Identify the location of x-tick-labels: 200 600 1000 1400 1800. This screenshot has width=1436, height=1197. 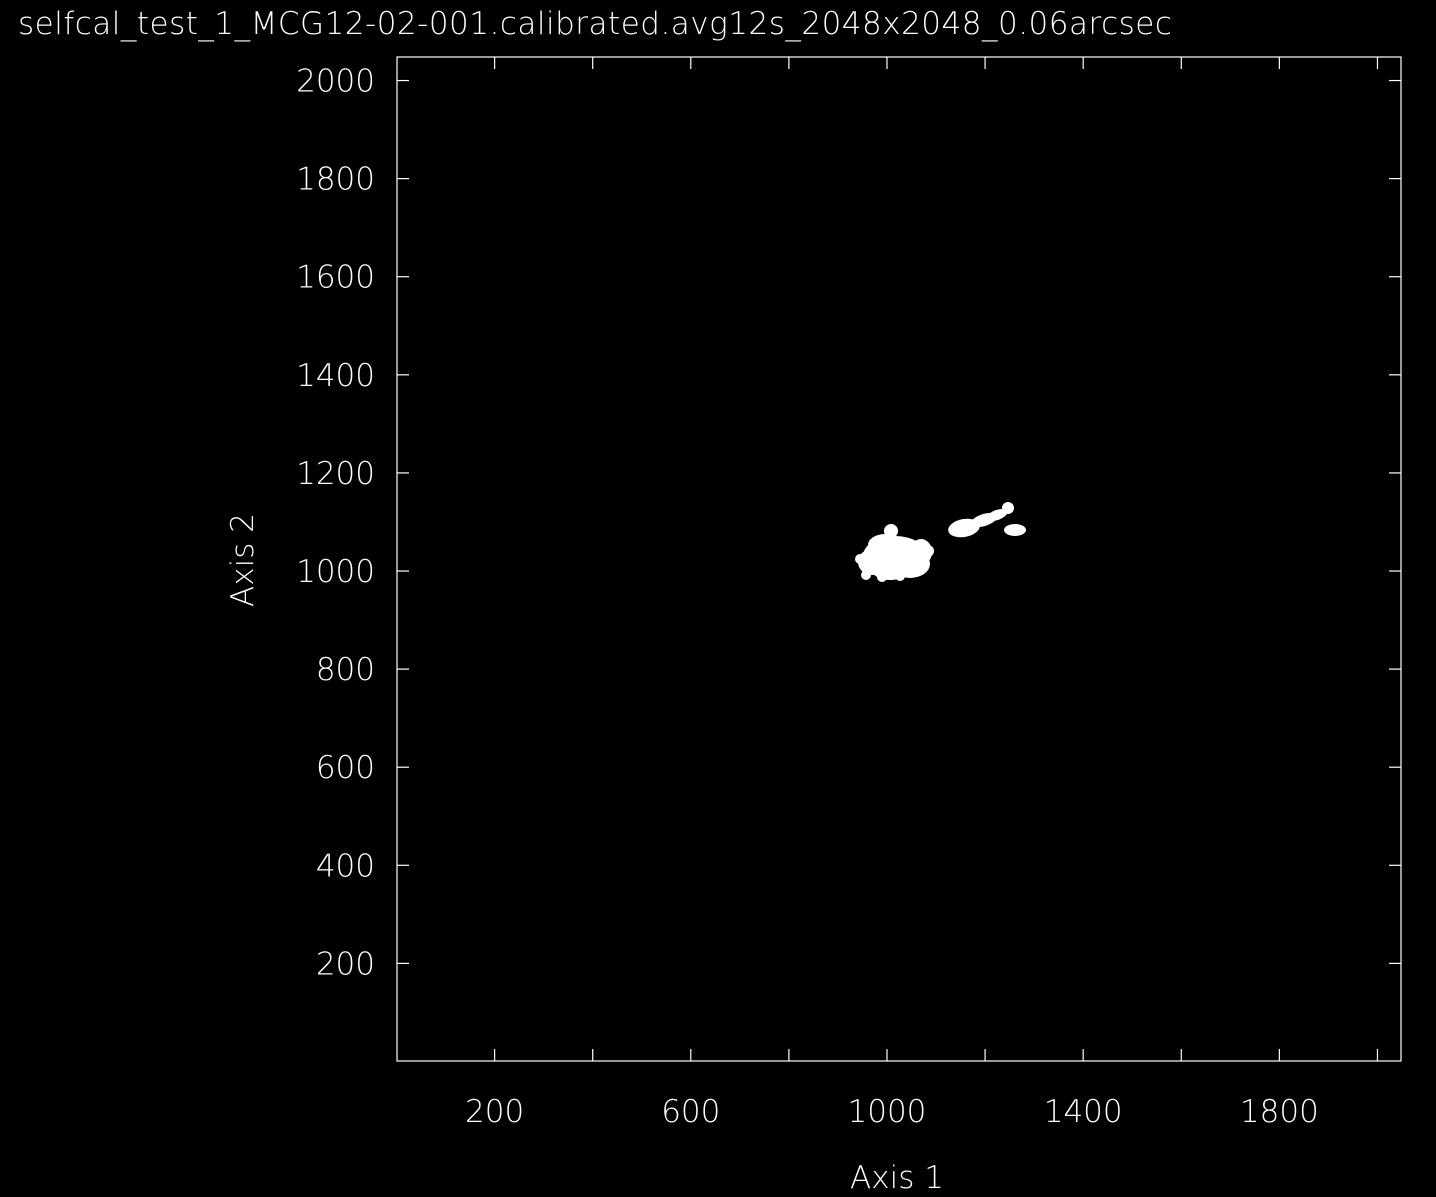
(892, 1112).